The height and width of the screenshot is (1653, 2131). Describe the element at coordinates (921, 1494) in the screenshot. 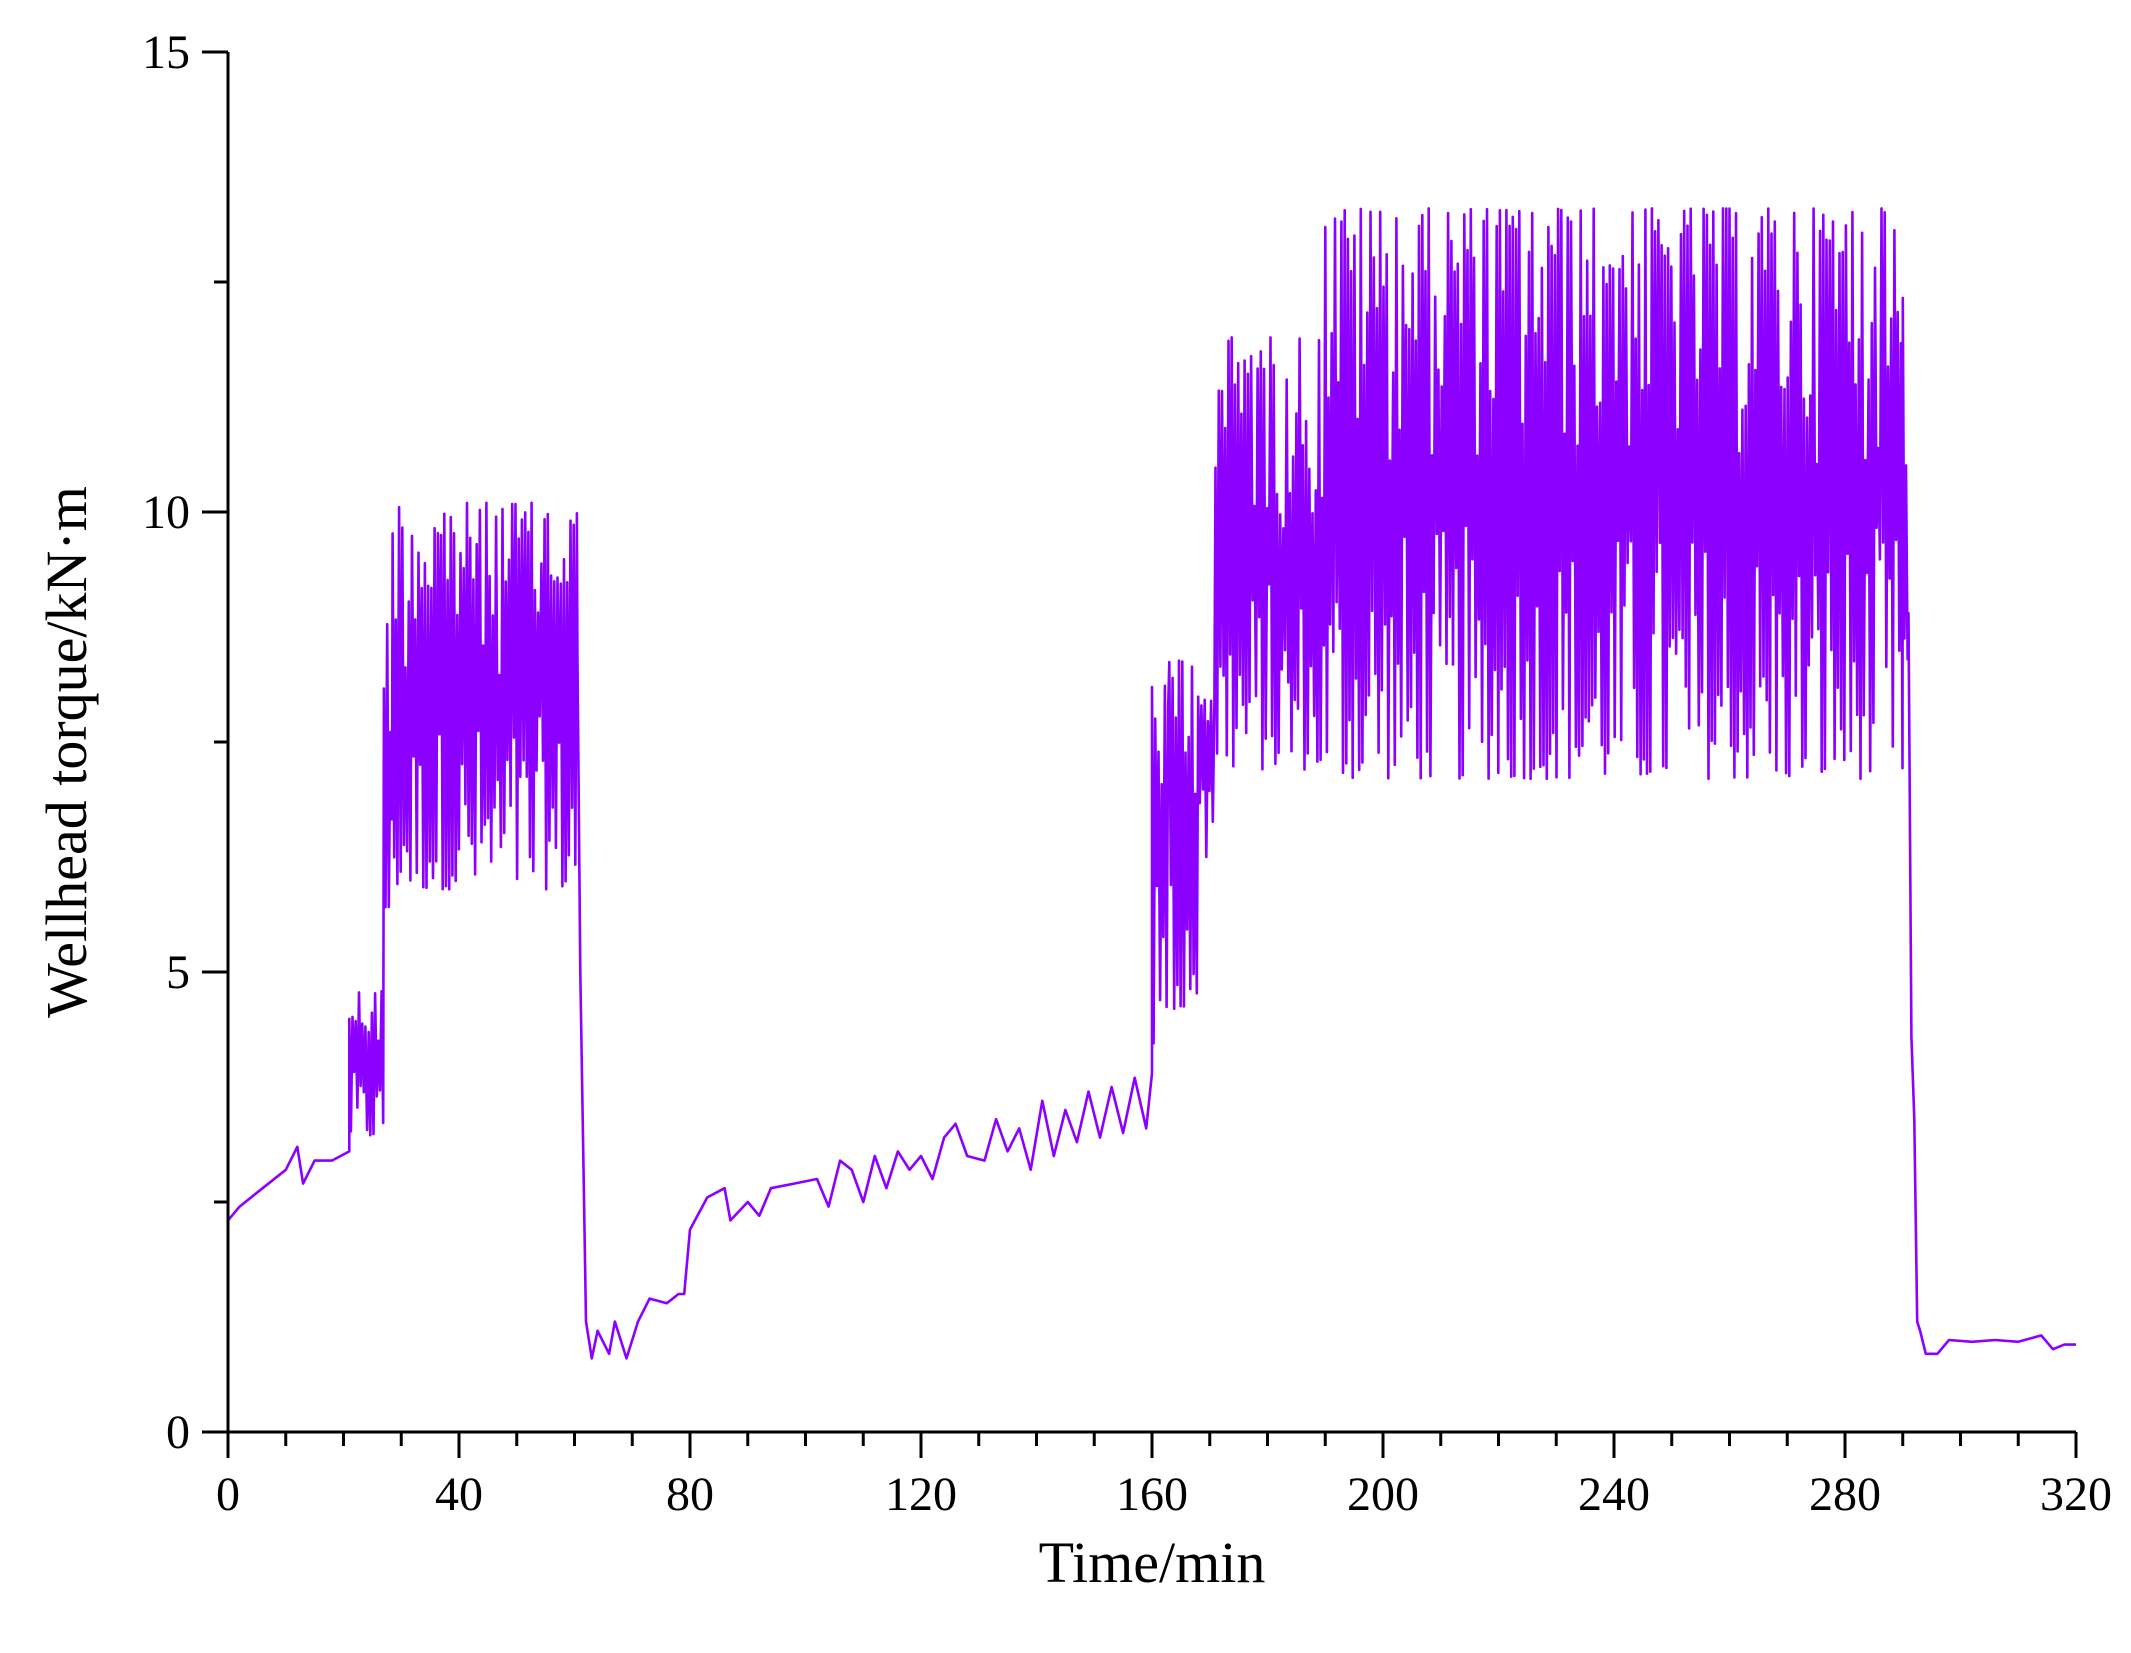

I see `x-tick-label: 120` at that location.